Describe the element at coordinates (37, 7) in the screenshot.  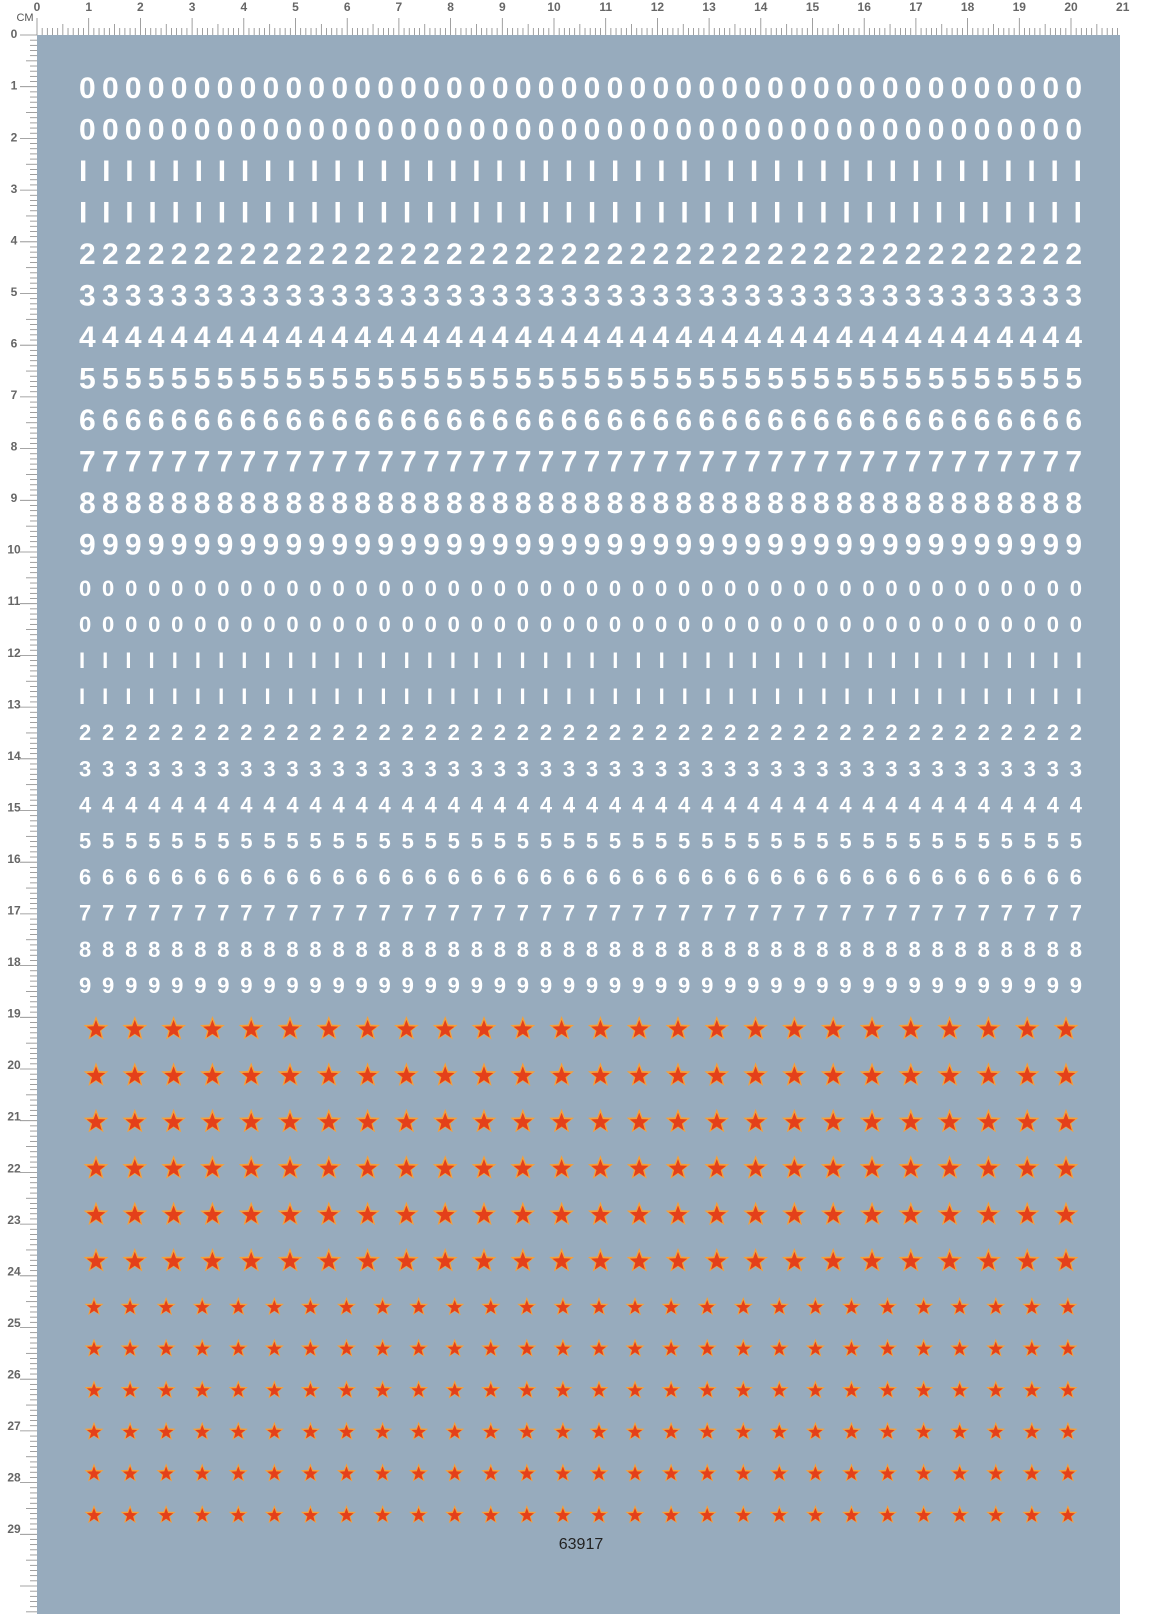
I see `ruler-label: 0` at that location.